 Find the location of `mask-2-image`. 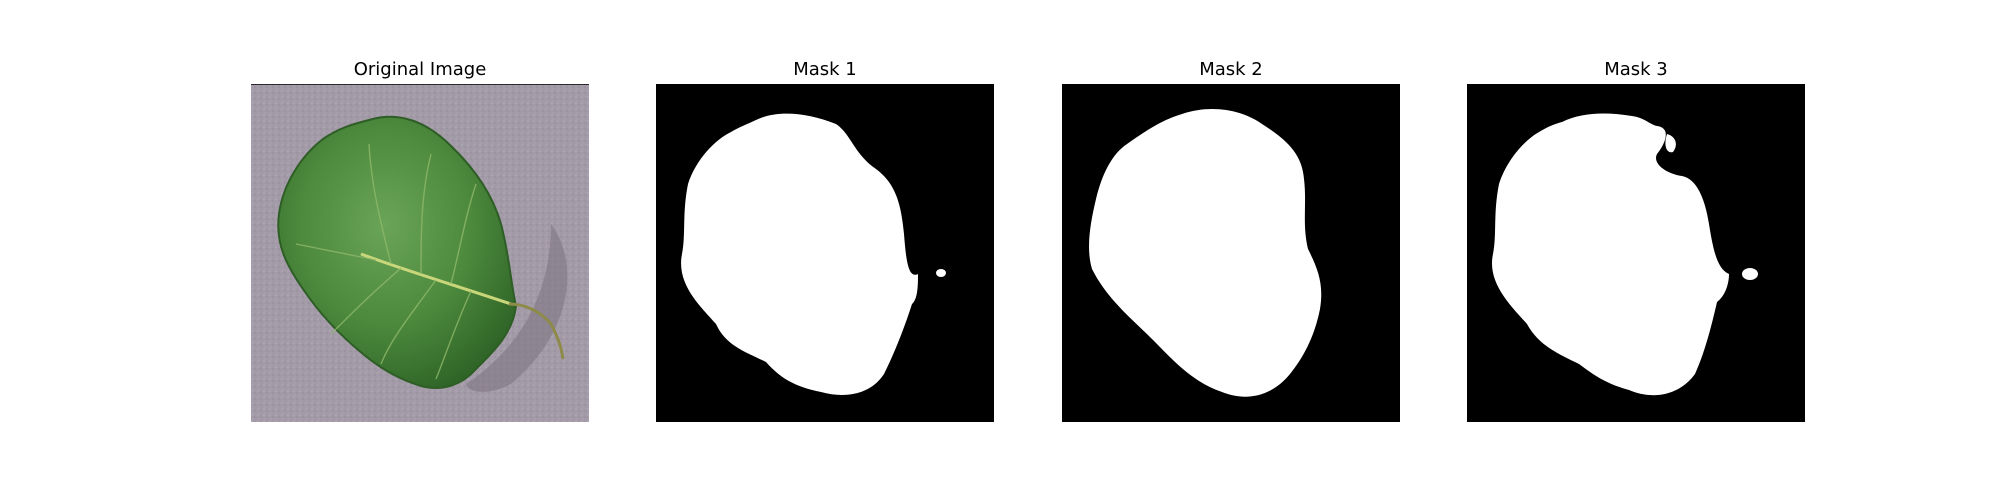

mask-2-image is located at coordinates (1231, 253).